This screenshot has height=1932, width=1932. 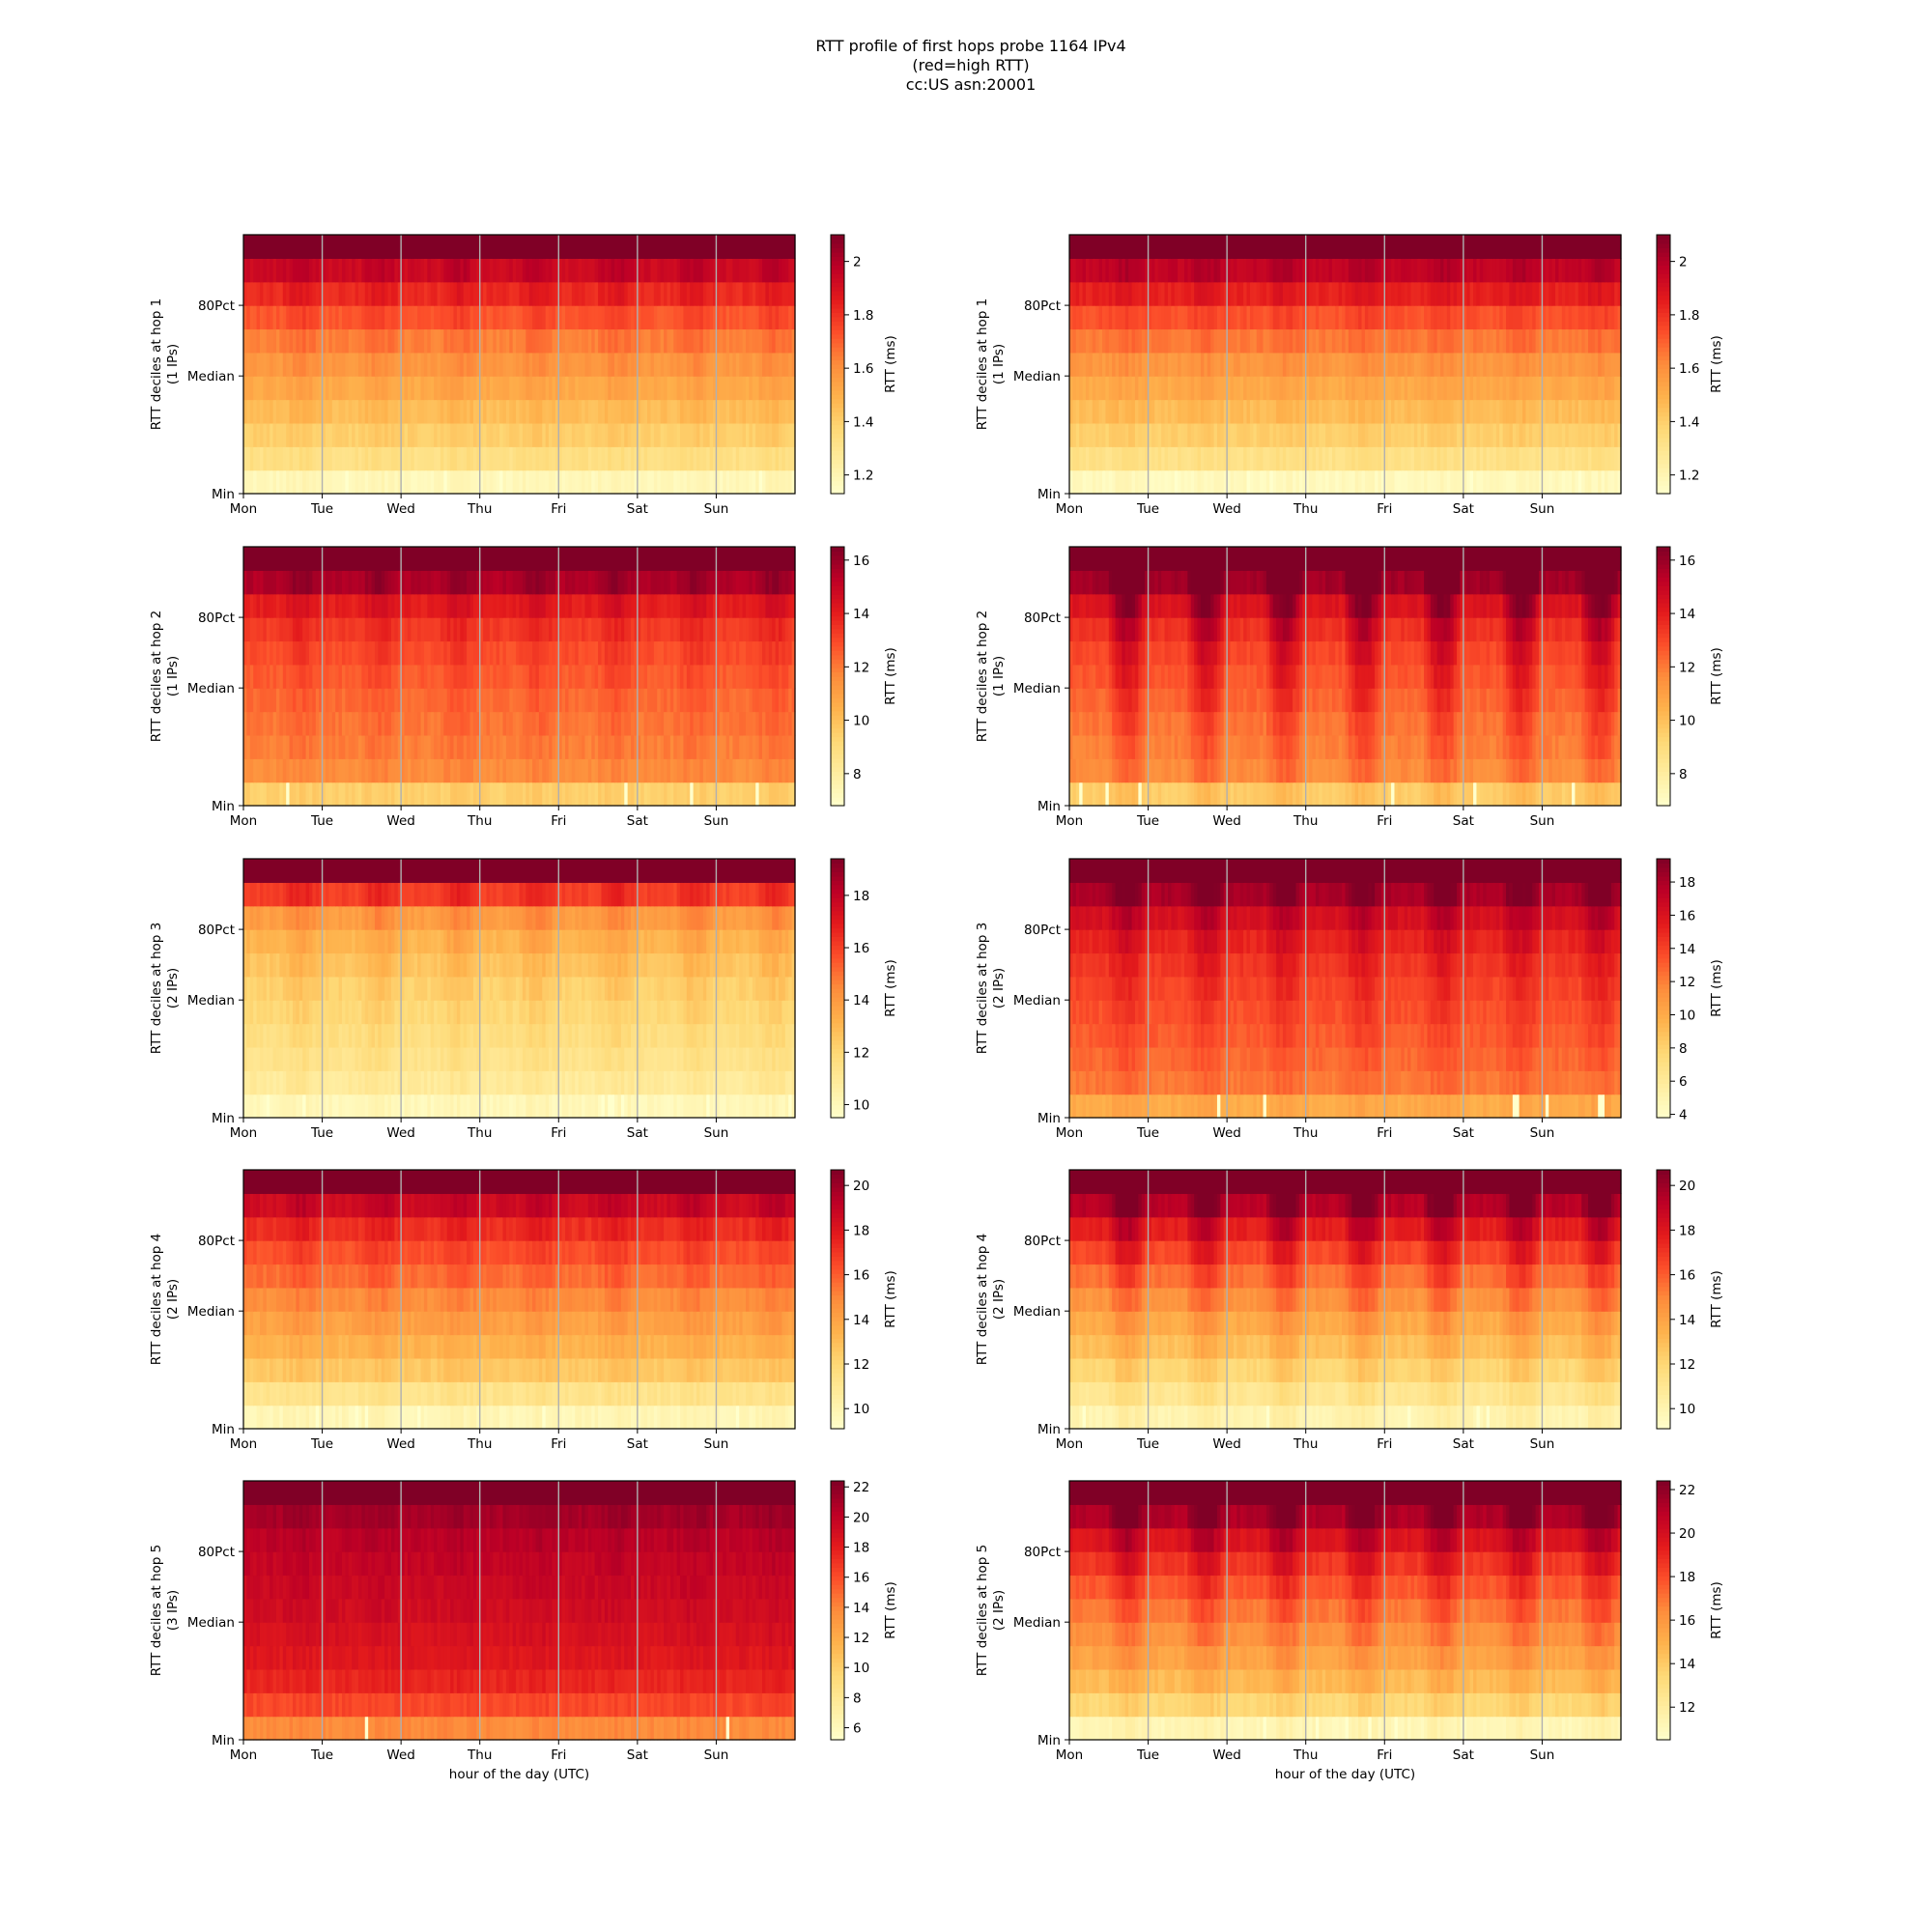 I want to click on colorbar-tick-label: 1.2, so click(x=1689, y=476).